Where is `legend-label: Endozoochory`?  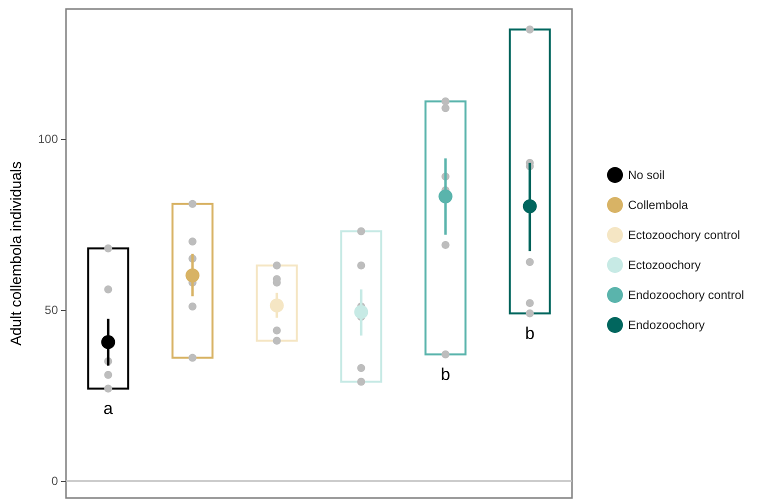 legend-label: Endozoochory is located at coordinates (666, 325).